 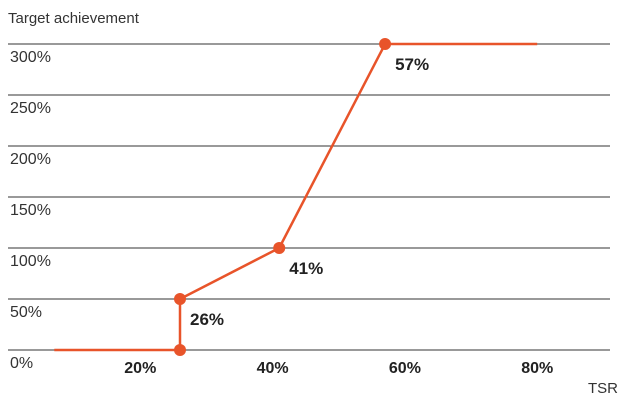 What do you see at coordinates (603, 388) in the screenshot?
I see `x-axis-title: TSR` at bounding box center [603, 388].